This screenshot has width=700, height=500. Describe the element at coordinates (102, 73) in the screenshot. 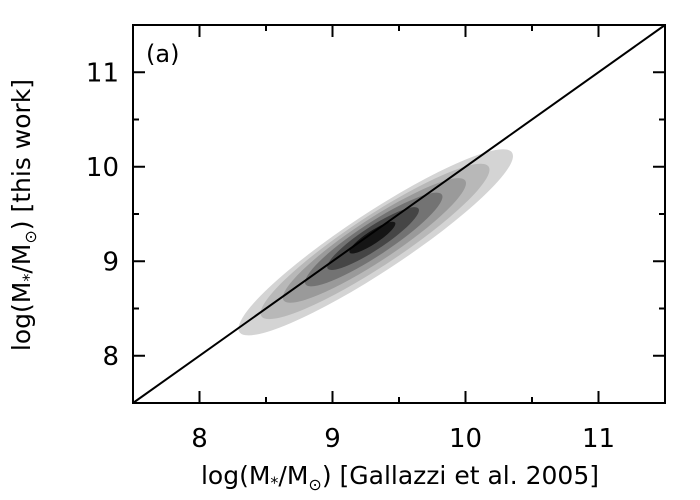

I see `y-tick-label: 11` at that location.